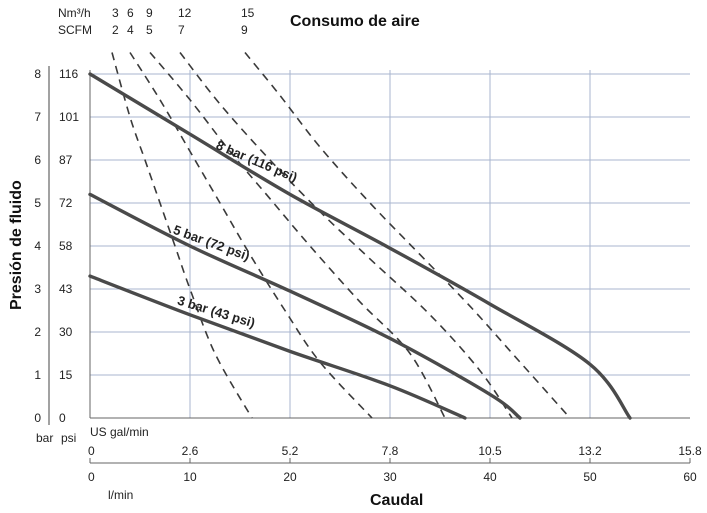  Describe the element at coordinates (690, 477) in the screenshot. I see `x-tick-label-lmin: 60` at that location.